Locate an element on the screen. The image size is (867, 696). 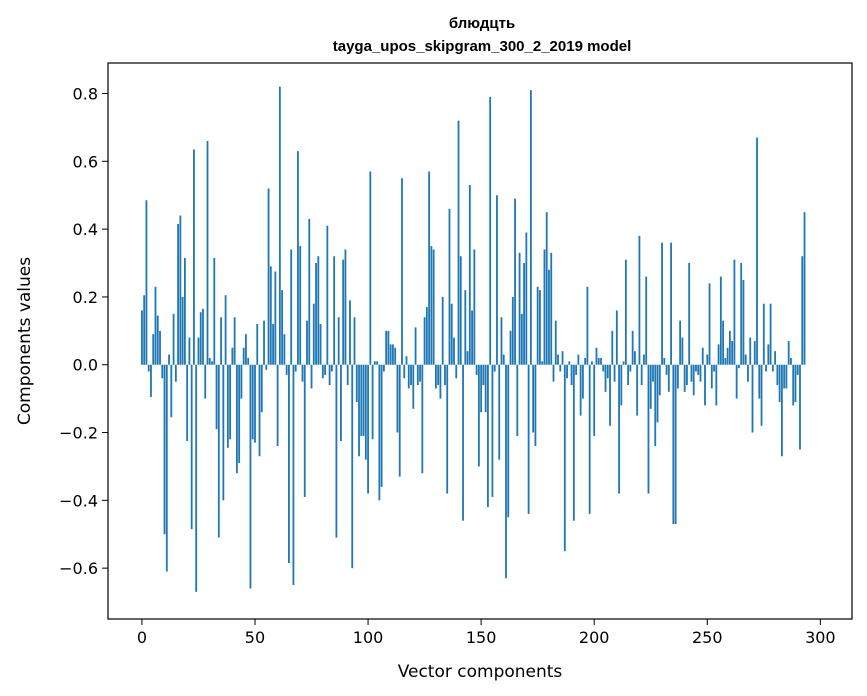
y-tick-label: 0.6 is located at coordinates (85, 161).